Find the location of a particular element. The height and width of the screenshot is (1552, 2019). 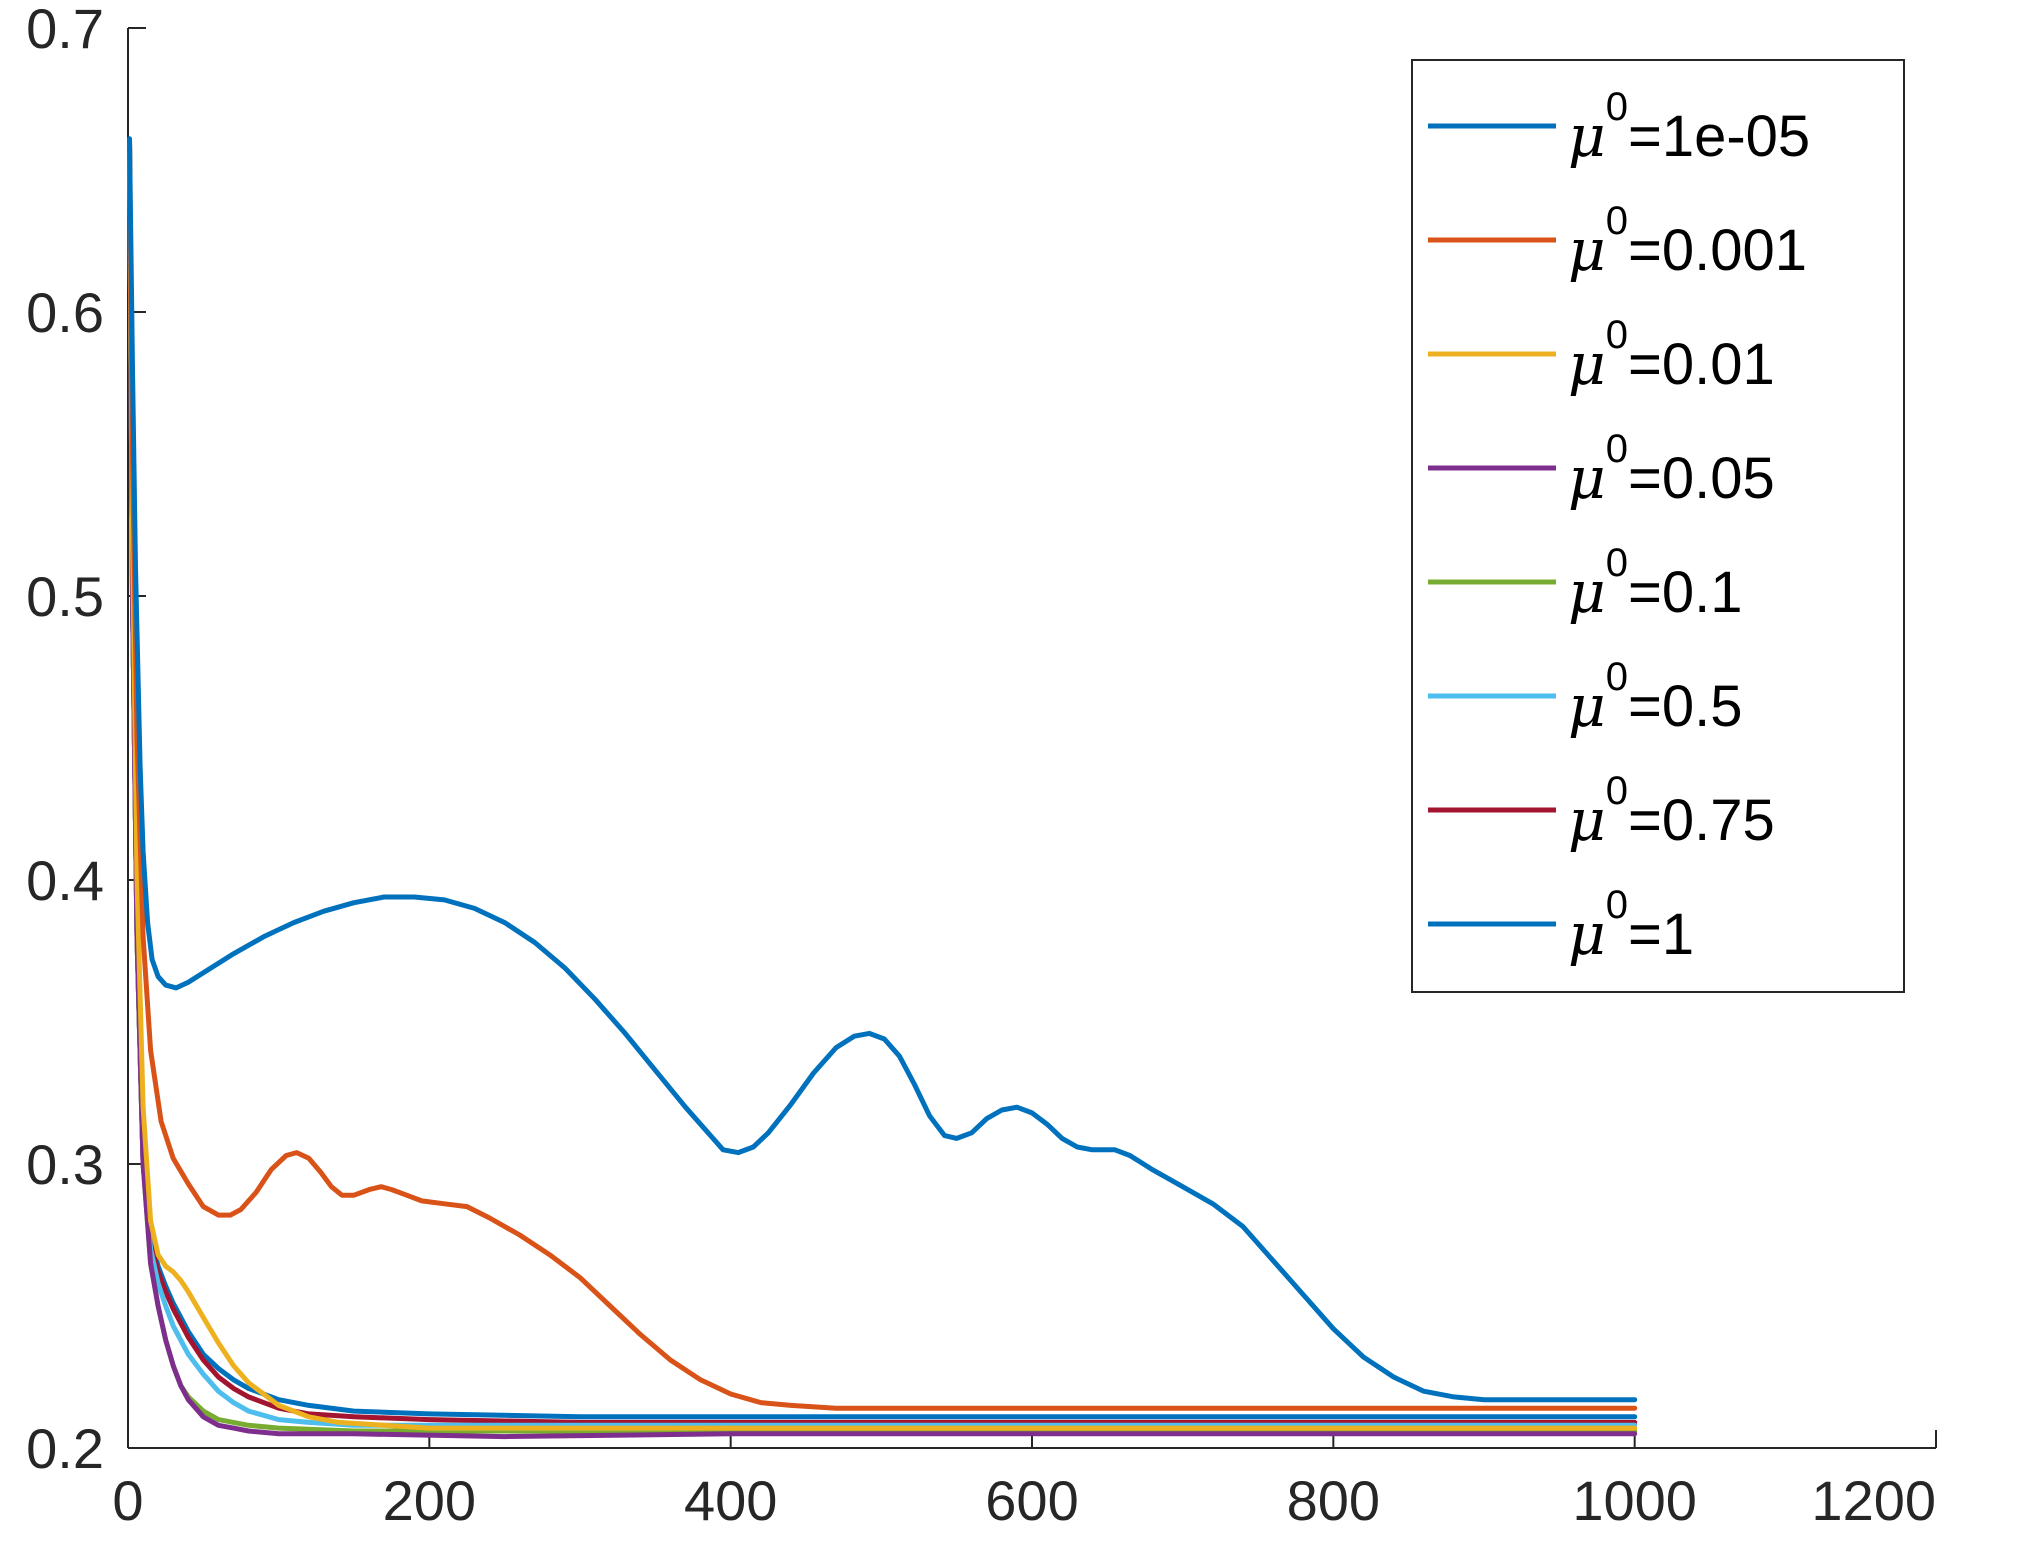

y-ticks: 0.2 0.3 0.4 0.5 0.6 0.7 is located at coordinates (86, 740).